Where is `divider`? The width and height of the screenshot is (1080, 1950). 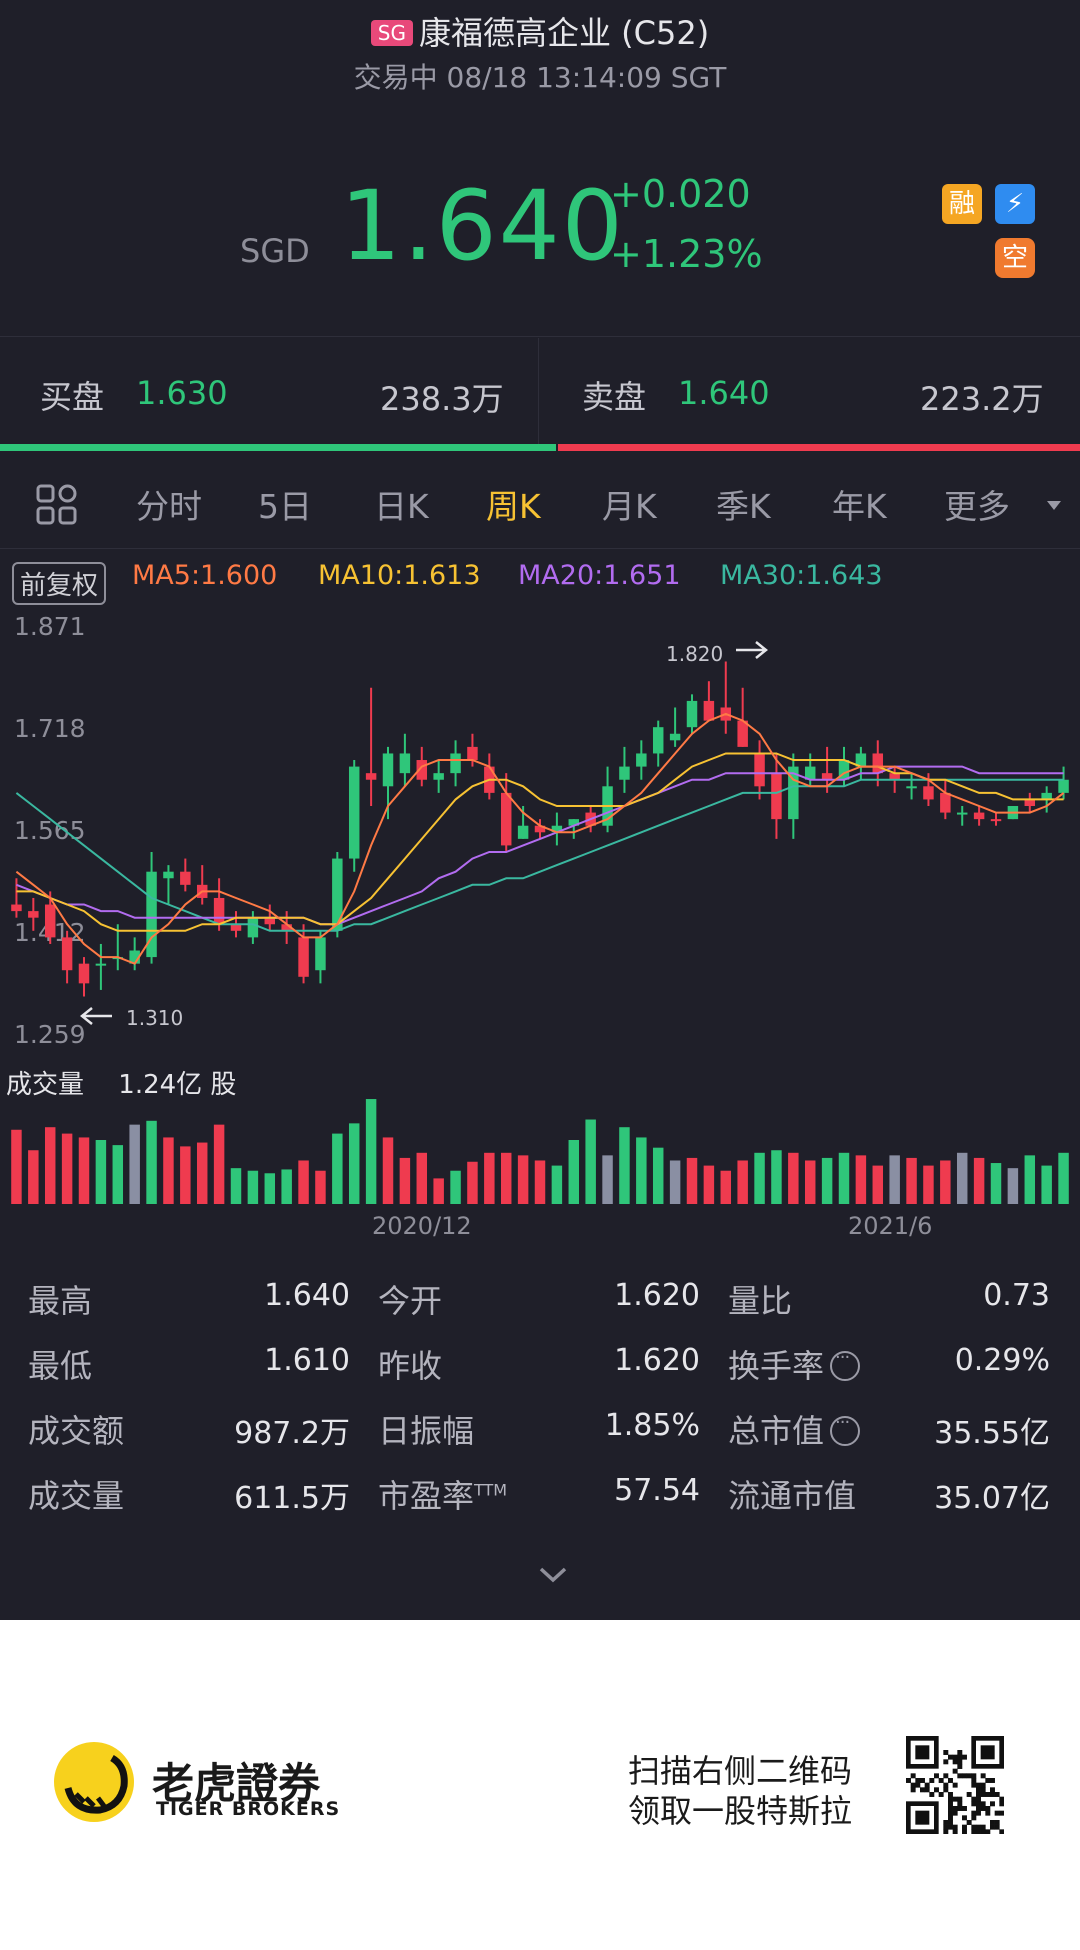 divider is located at coordinates (540, 336).